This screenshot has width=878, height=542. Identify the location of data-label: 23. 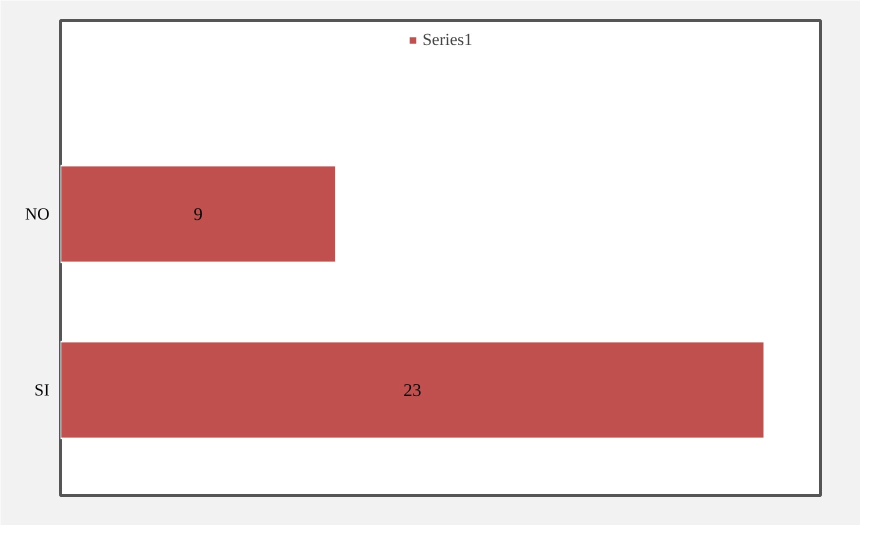
(412, 390).